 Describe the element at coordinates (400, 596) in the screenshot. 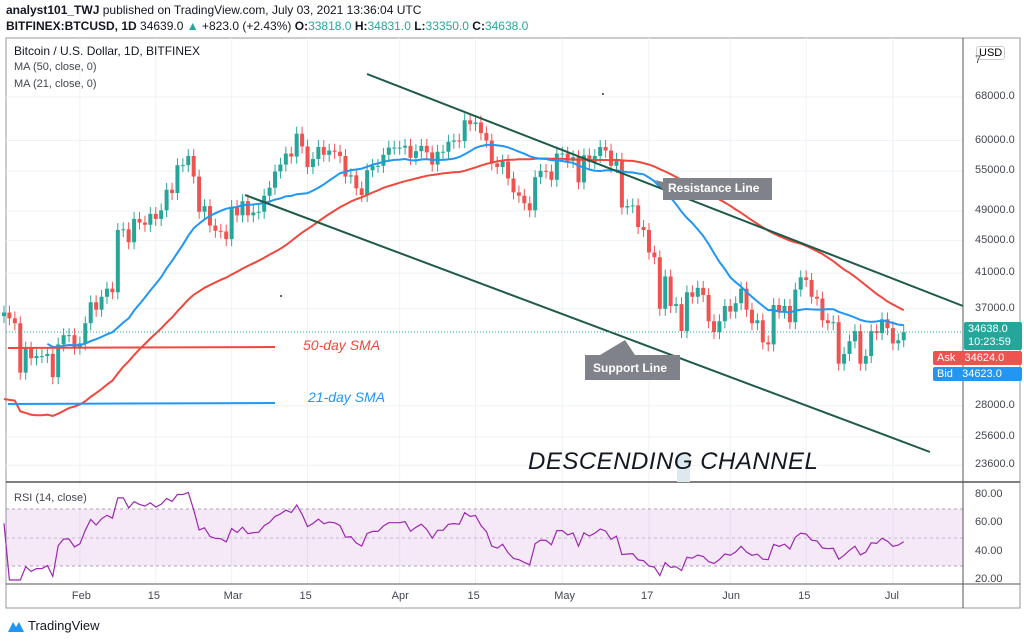

I see `date-tick: Apr` at that location.